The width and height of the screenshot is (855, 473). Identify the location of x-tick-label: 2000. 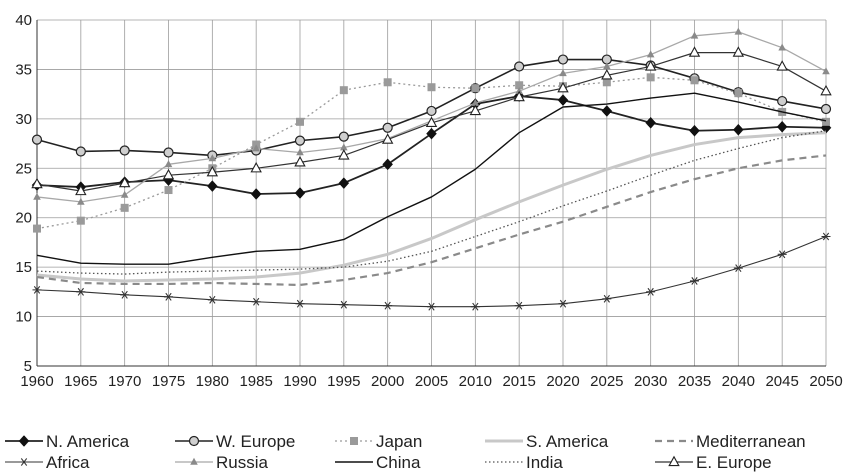
(387, 381).